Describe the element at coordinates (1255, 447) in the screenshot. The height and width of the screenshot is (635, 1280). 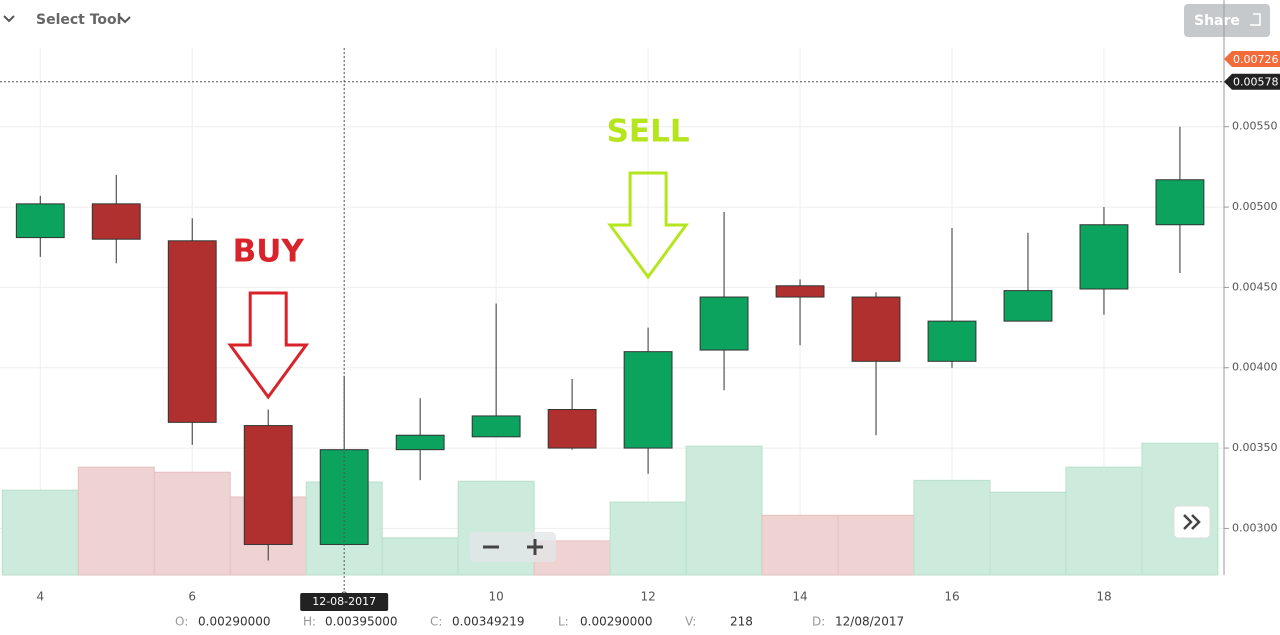
I see `y-tick-label: 0.00350` at that location.